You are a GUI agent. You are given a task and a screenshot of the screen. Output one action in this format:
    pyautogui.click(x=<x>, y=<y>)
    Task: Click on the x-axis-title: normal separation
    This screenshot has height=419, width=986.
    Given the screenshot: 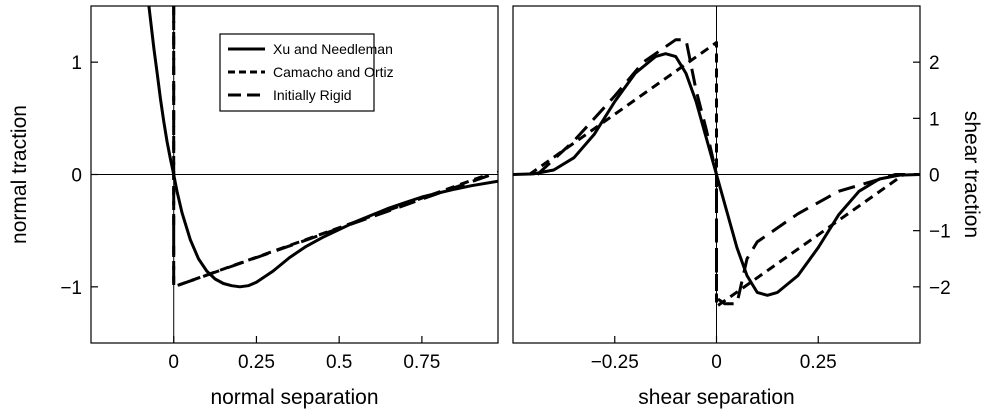 What is the action you would take?
    pyautogui.click(x=294, y=397)
    